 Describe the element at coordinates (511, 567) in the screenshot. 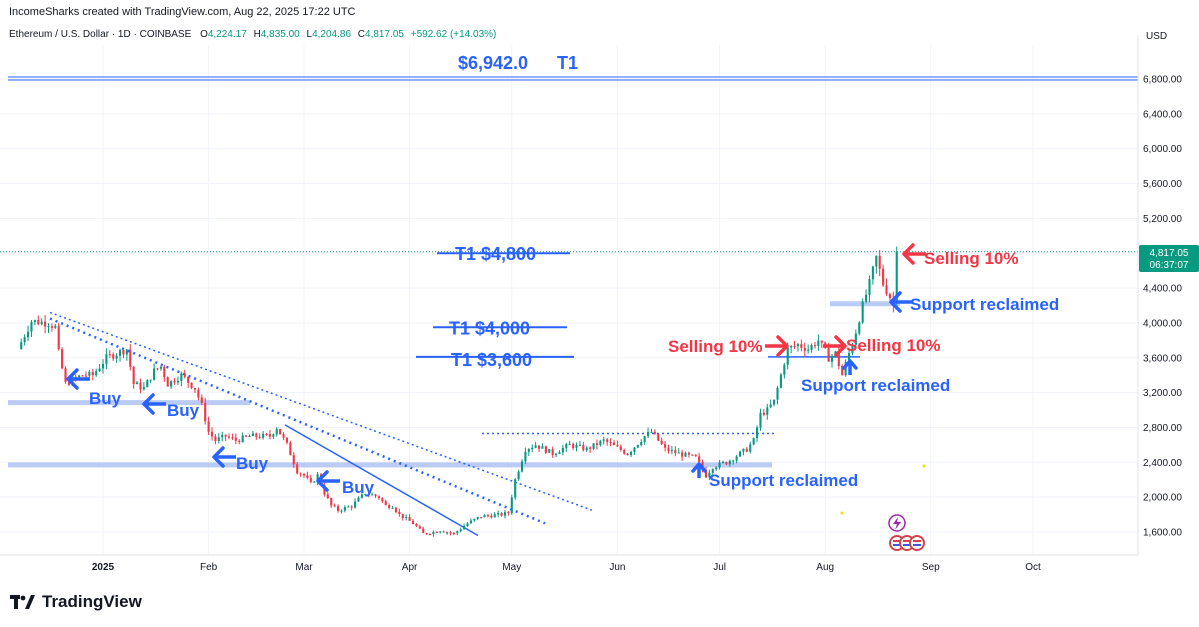

I see `time-tick-label: May` at that location.